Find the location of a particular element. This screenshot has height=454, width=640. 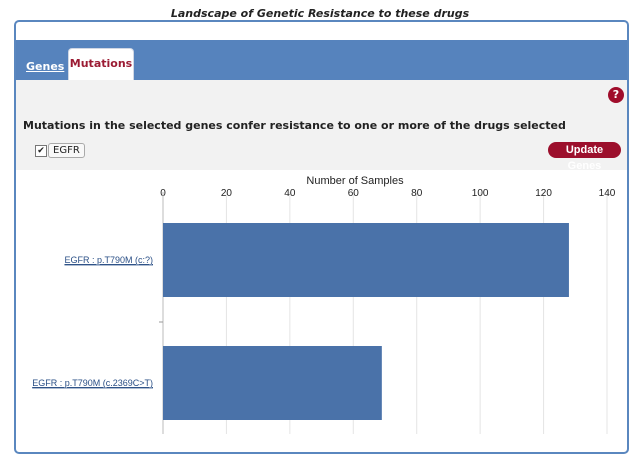

x-tick-label: 60 is located at coordinates (354, 193).